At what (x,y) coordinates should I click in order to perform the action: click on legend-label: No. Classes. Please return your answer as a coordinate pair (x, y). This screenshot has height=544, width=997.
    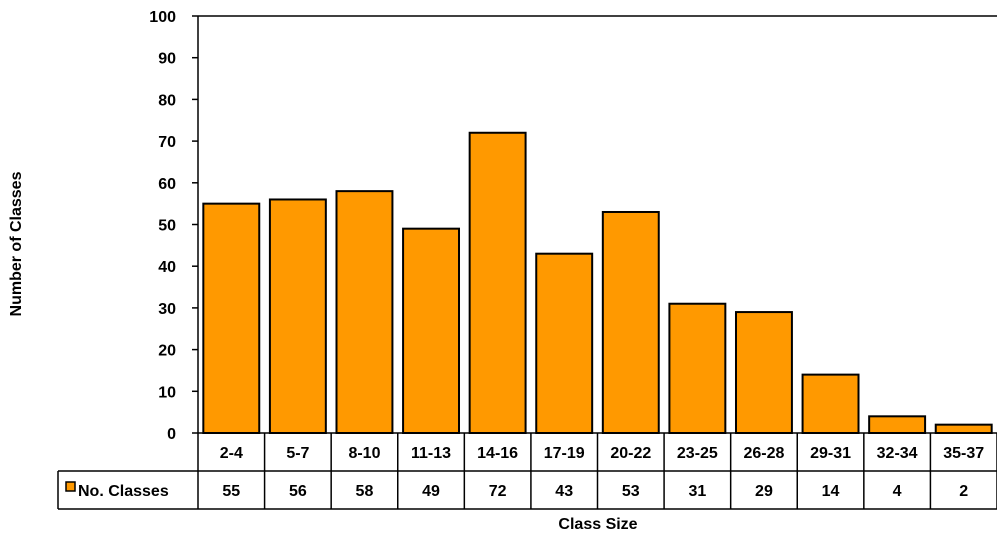
    Looking at the image, I should click on (123, 491).